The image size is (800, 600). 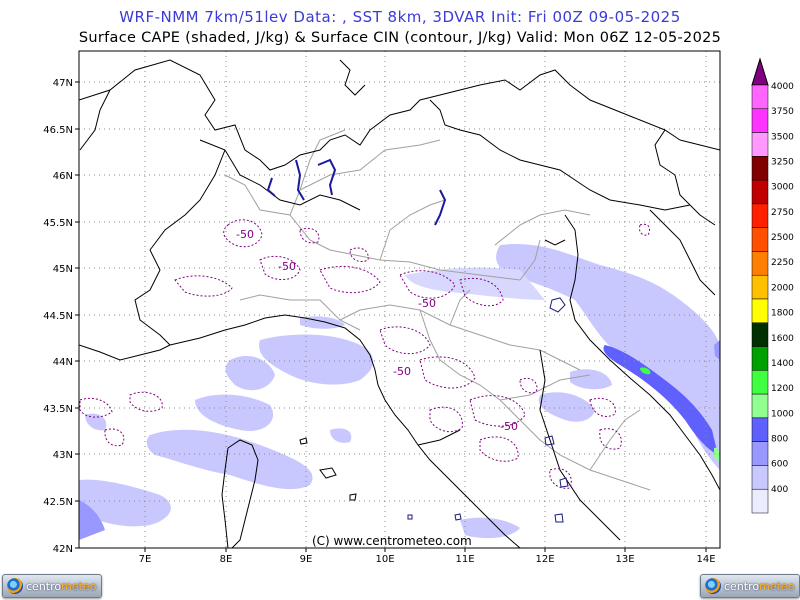 I want to click on cin-strong-contours, so click(x=488, y=410).